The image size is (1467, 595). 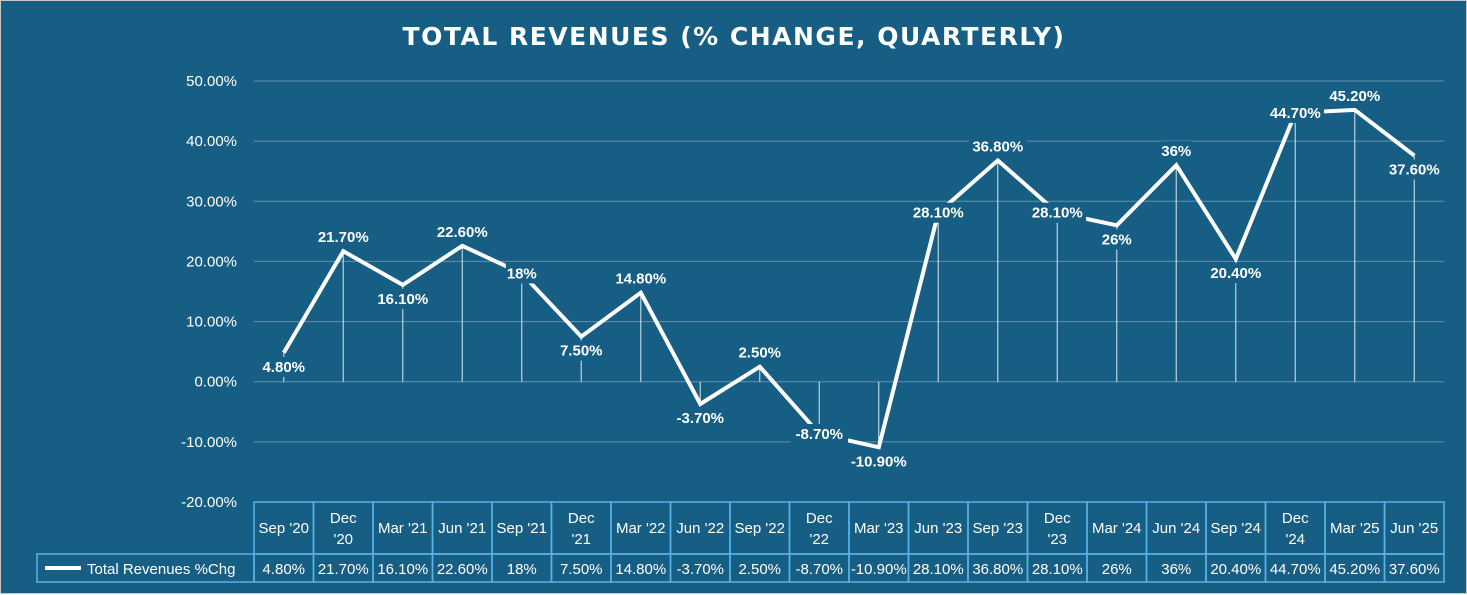 What do you see at coordinates (343, 569) in the screenshot?
I see `table-value: 21.70%` at bounding box center [343, 569].